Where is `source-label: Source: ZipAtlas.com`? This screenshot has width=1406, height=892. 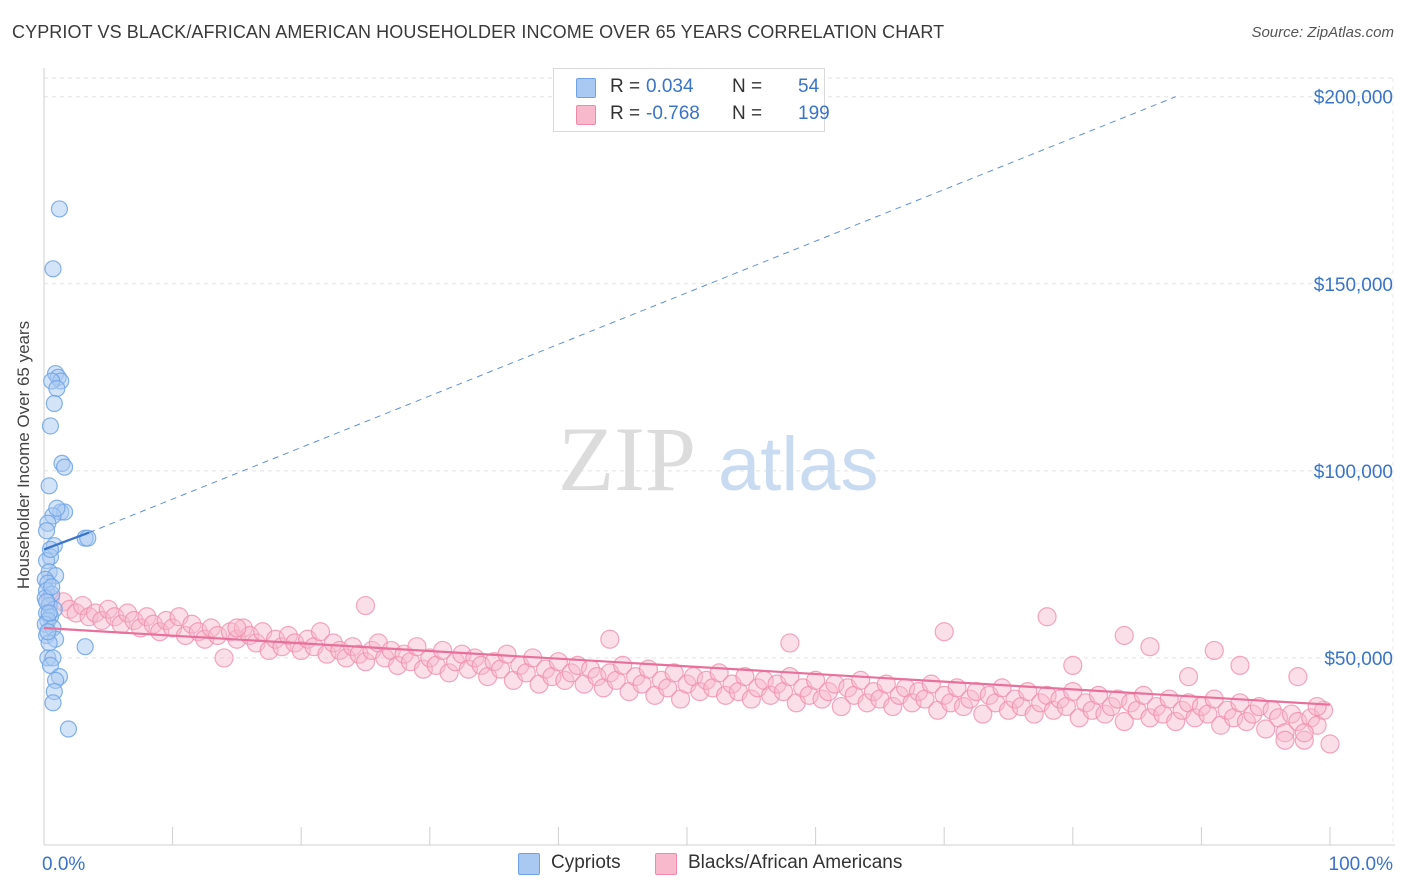 source-label: Source: ZipAtlas.com is located at coordinates (1322, 32).